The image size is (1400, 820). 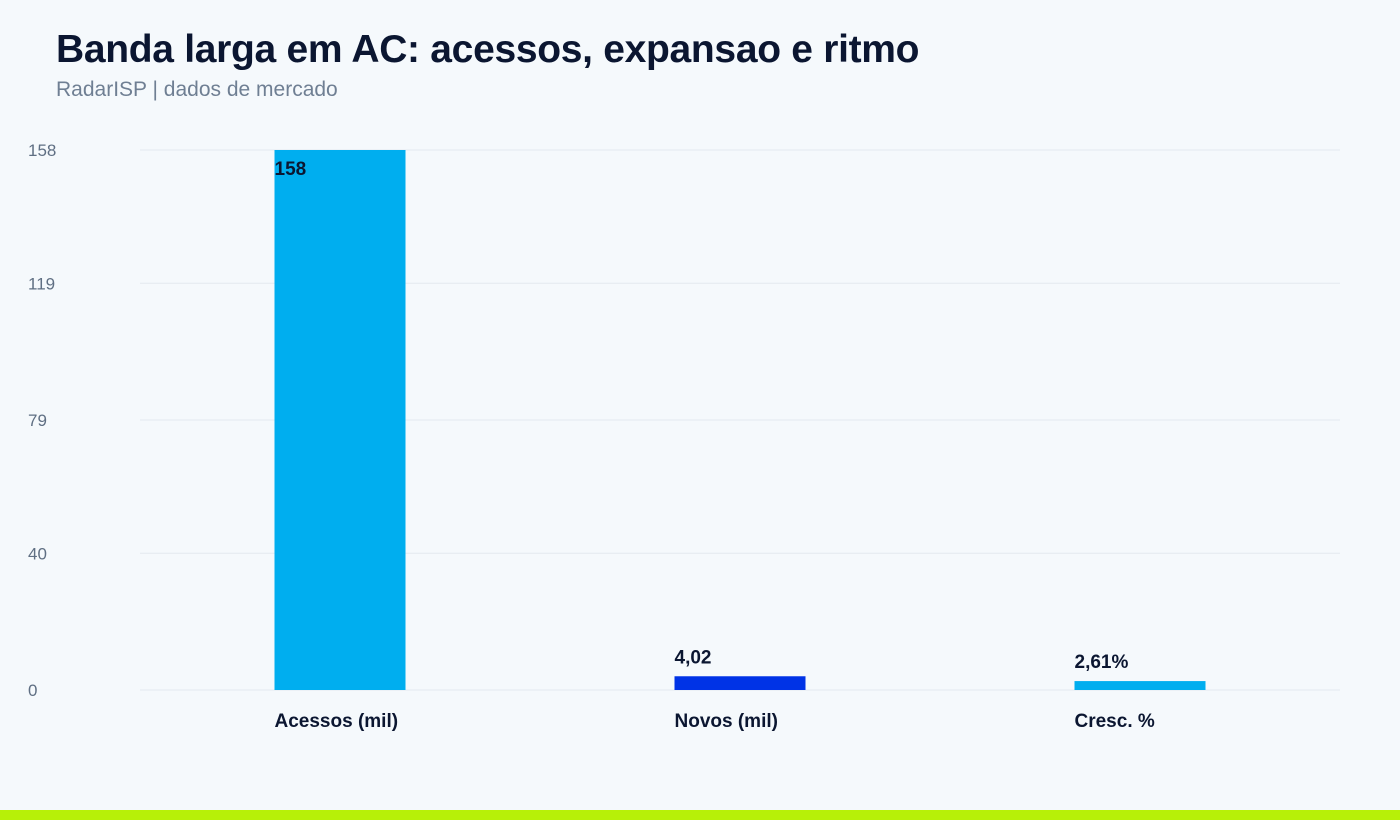 What do you see at coordinates (726, 721) in the screenshot?
I see `x-tick-label: Novos (mil)` at bounding box center [726, 721].